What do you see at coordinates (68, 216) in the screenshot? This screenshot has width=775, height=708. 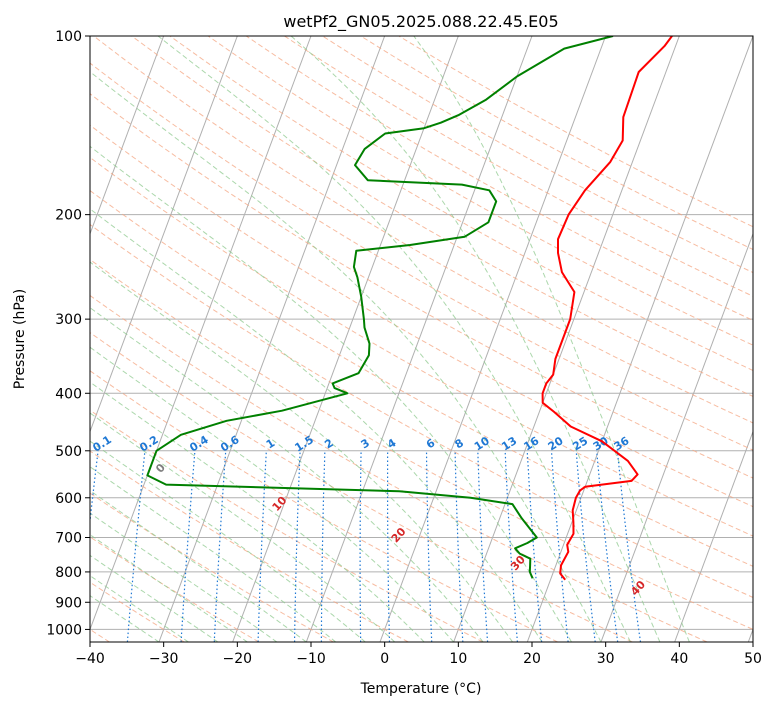 I see `y-tick-label: 200` at bounding box center [68, 216].